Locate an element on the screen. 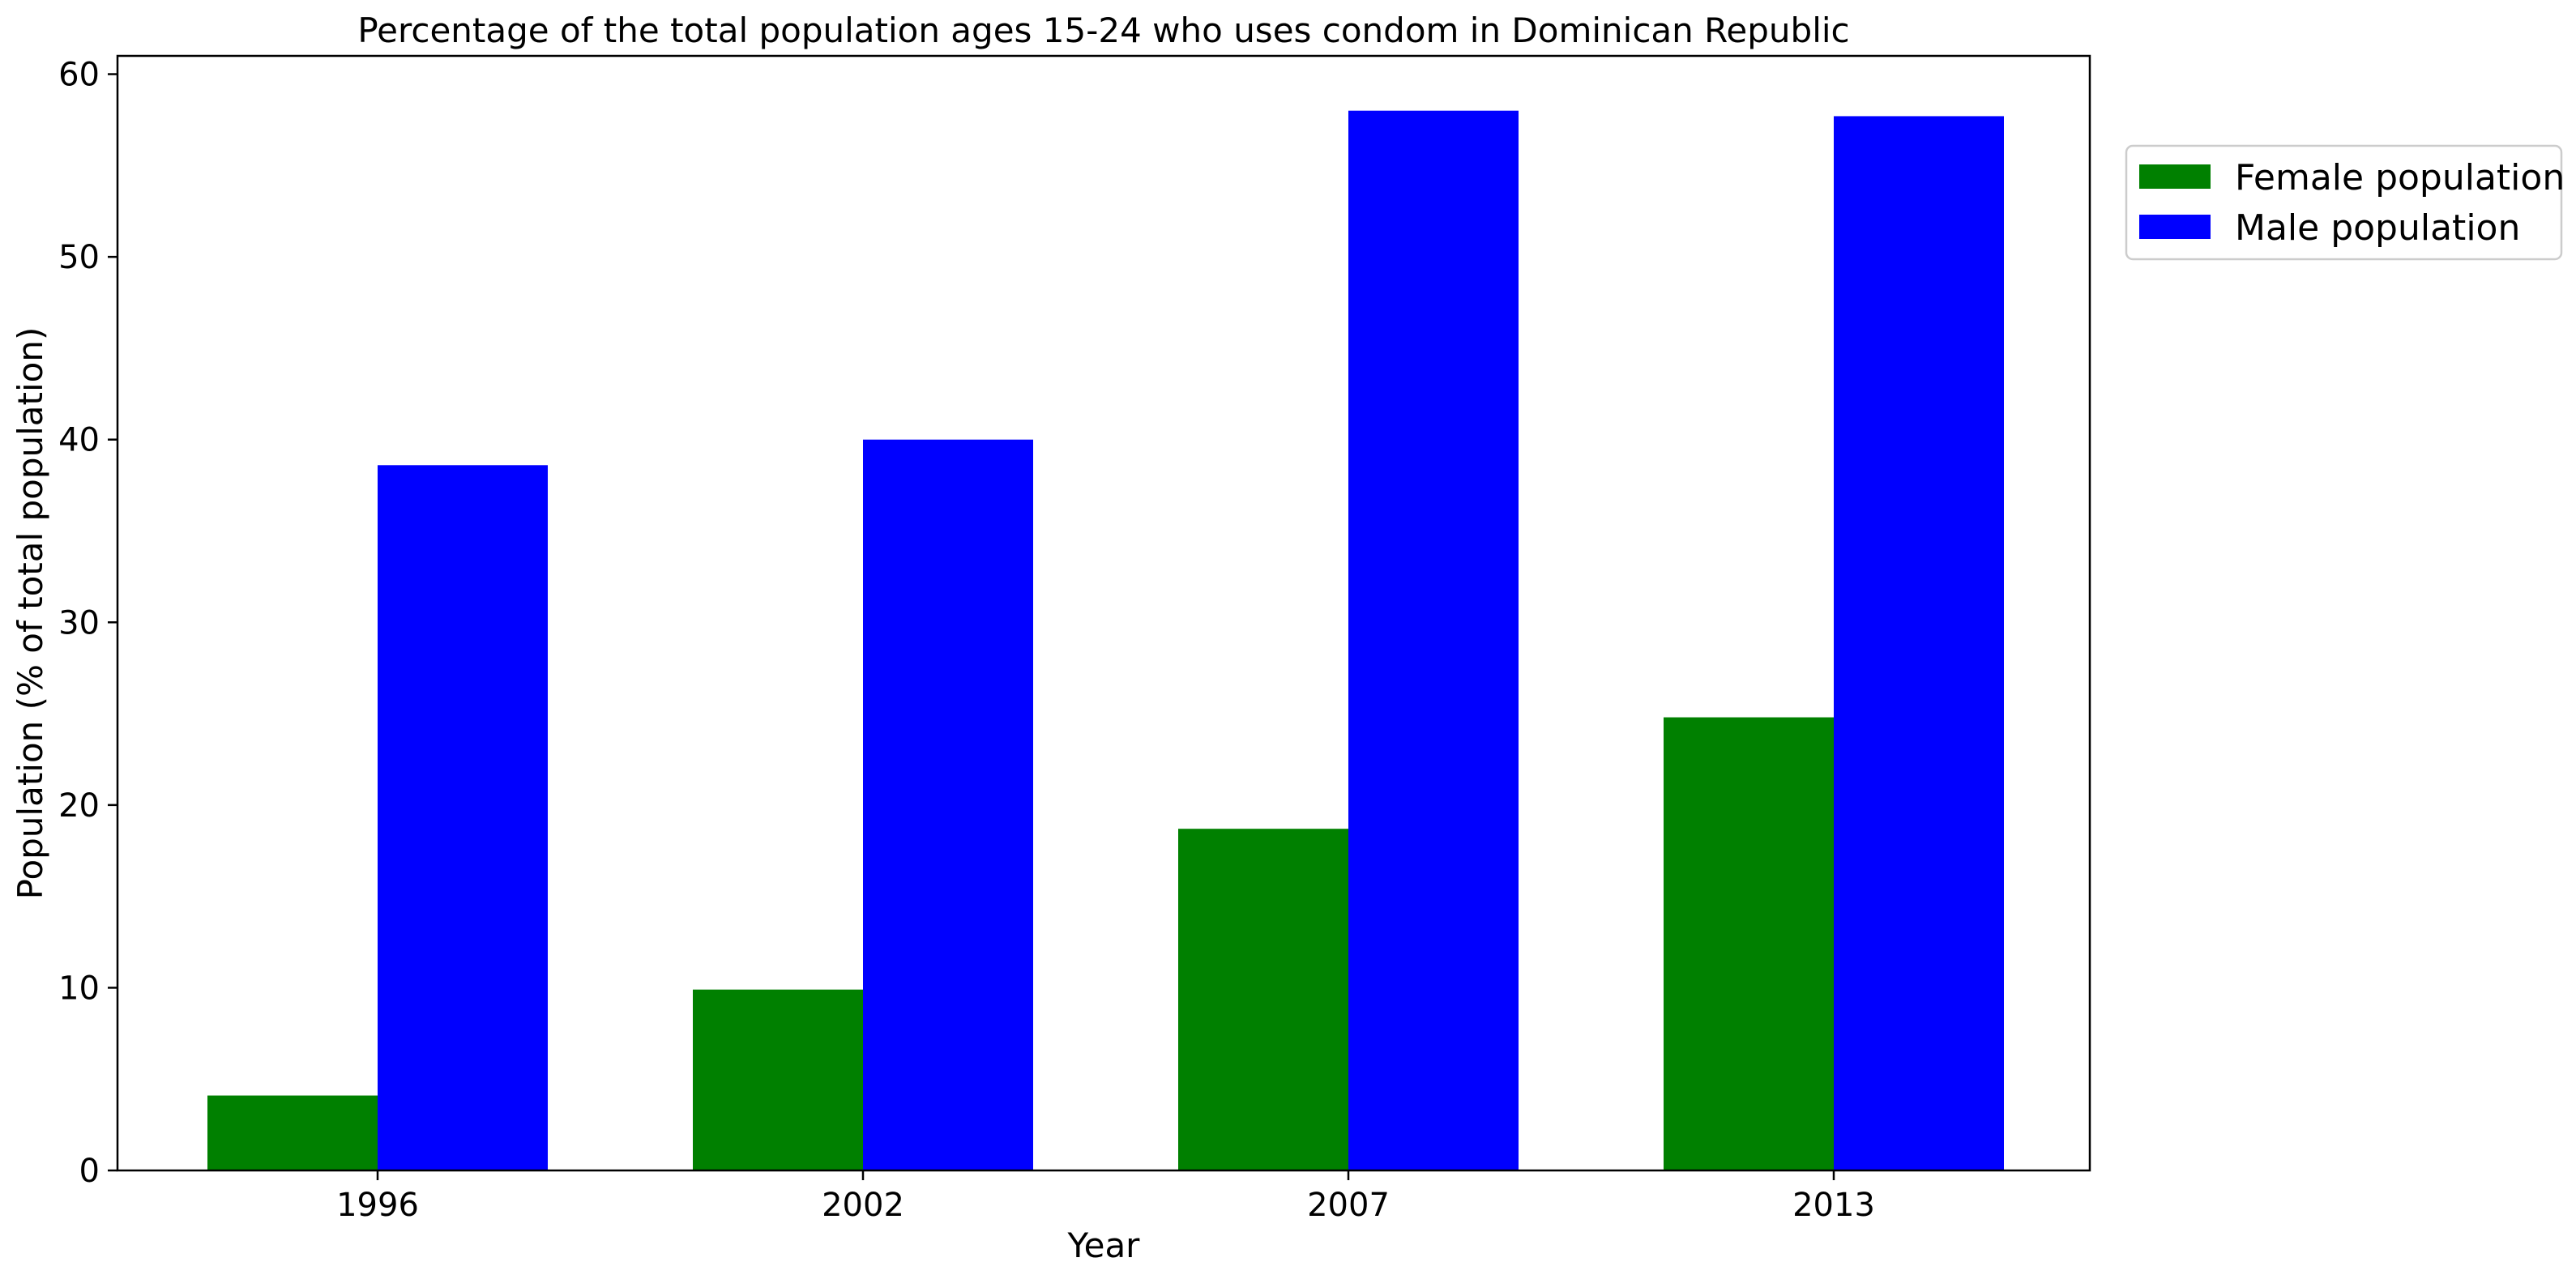  y-tick-label-40: 40 is located at coordinates (79, 440).